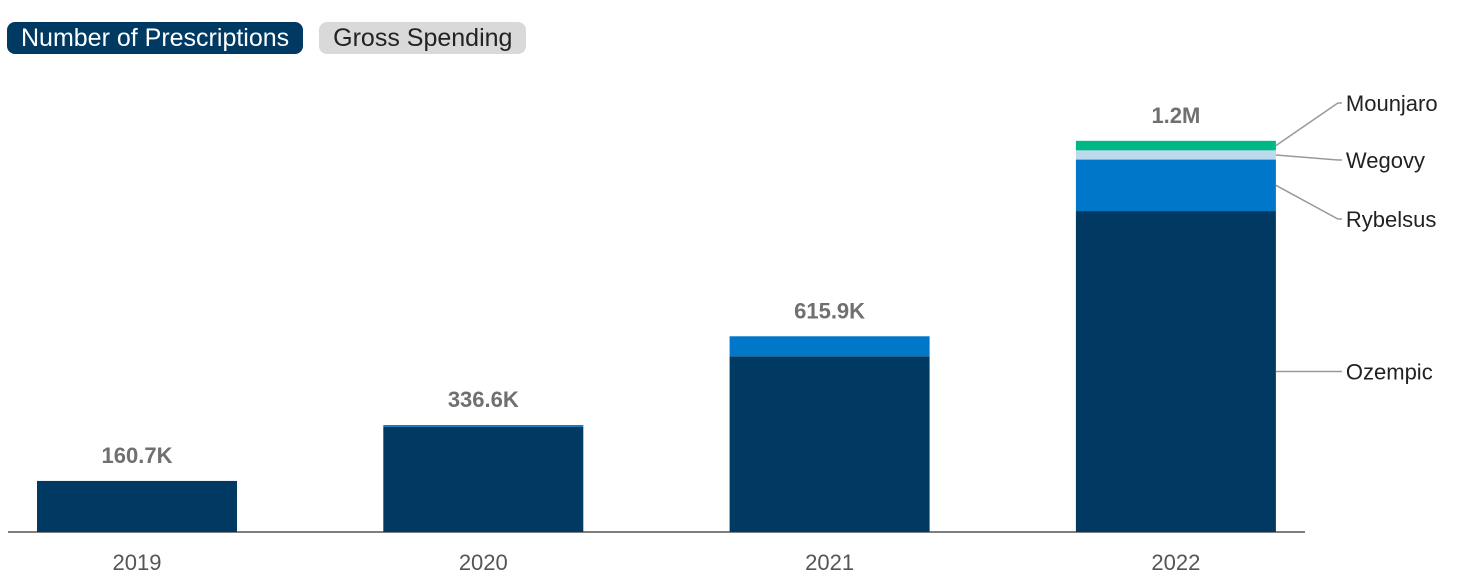 This screenshot has height=573, width=1459. What do you see at coordinates (423, 38) in the screenshot?
I see `tab-gross-spending: Gross Spending` at bounding box center [423, 38].